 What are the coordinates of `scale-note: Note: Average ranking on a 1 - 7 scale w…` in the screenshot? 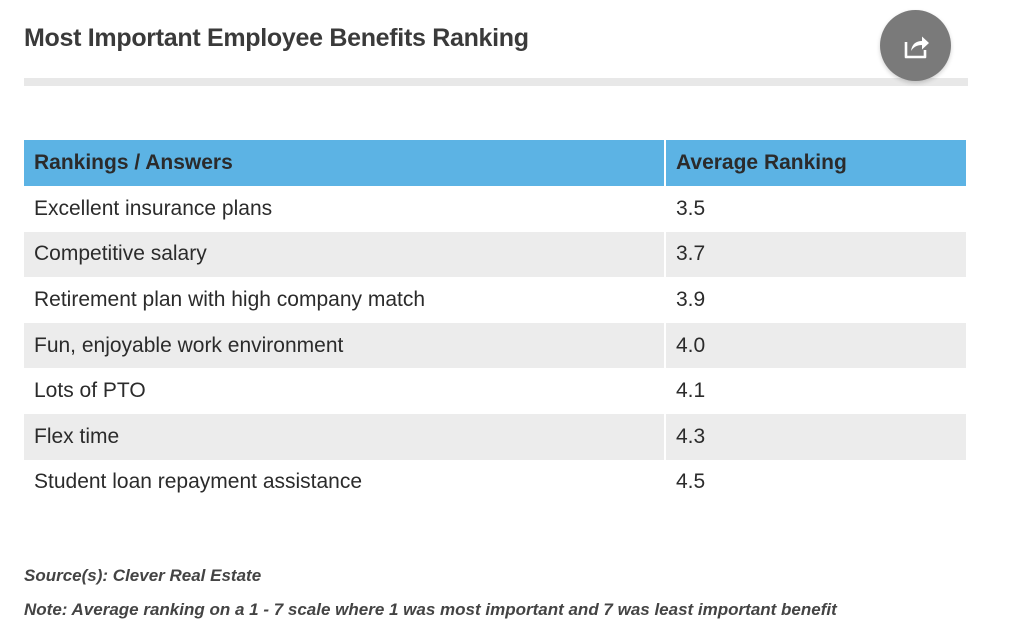 It's located at (430, 609).